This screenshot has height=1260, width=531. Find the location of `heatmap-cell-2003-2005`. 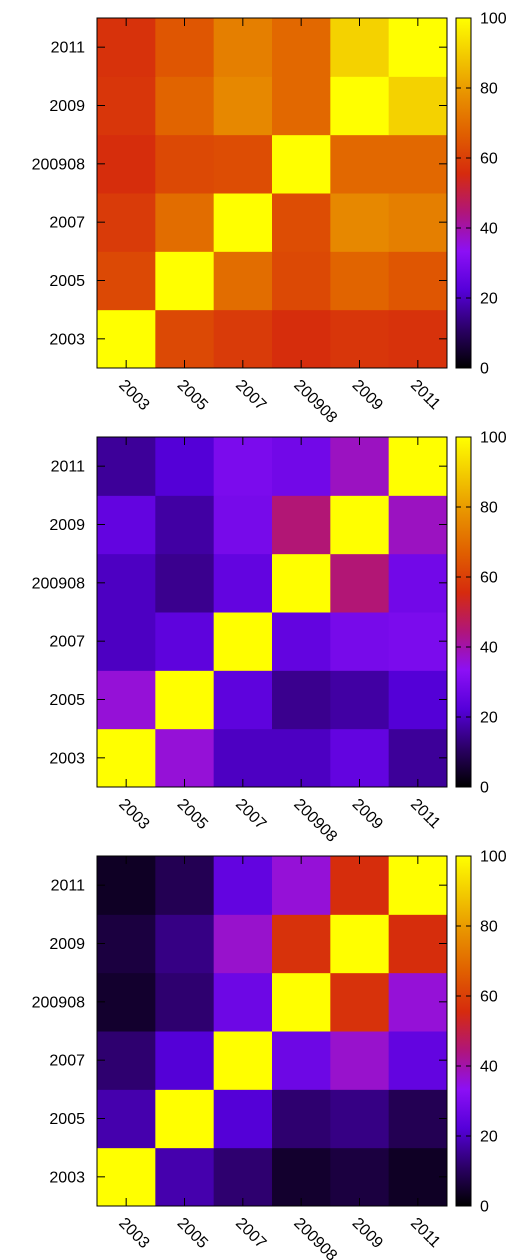

heatmap-cell-2003-2005 is located at coordinates (185, 339).